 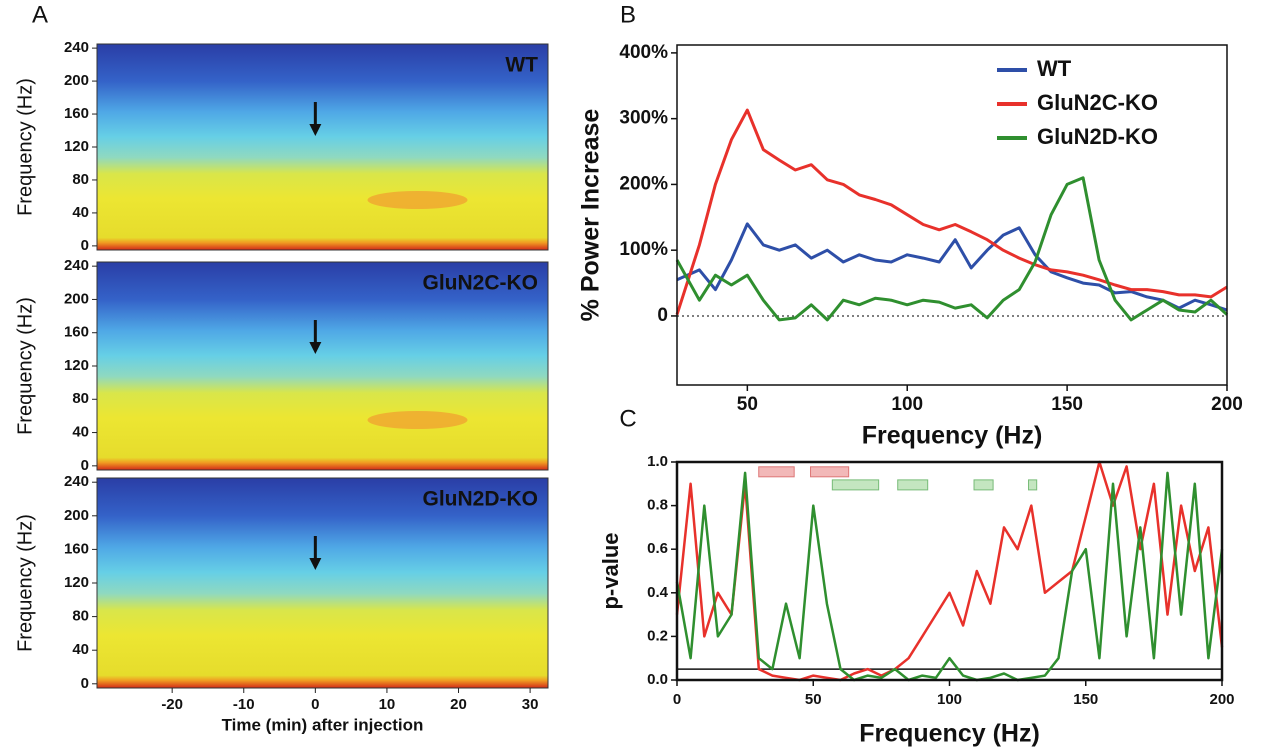 What do you see at coordinates (643, 118) in the screenshot?
I see `y-tick-label: 300%` at bounding box center [643, 118].